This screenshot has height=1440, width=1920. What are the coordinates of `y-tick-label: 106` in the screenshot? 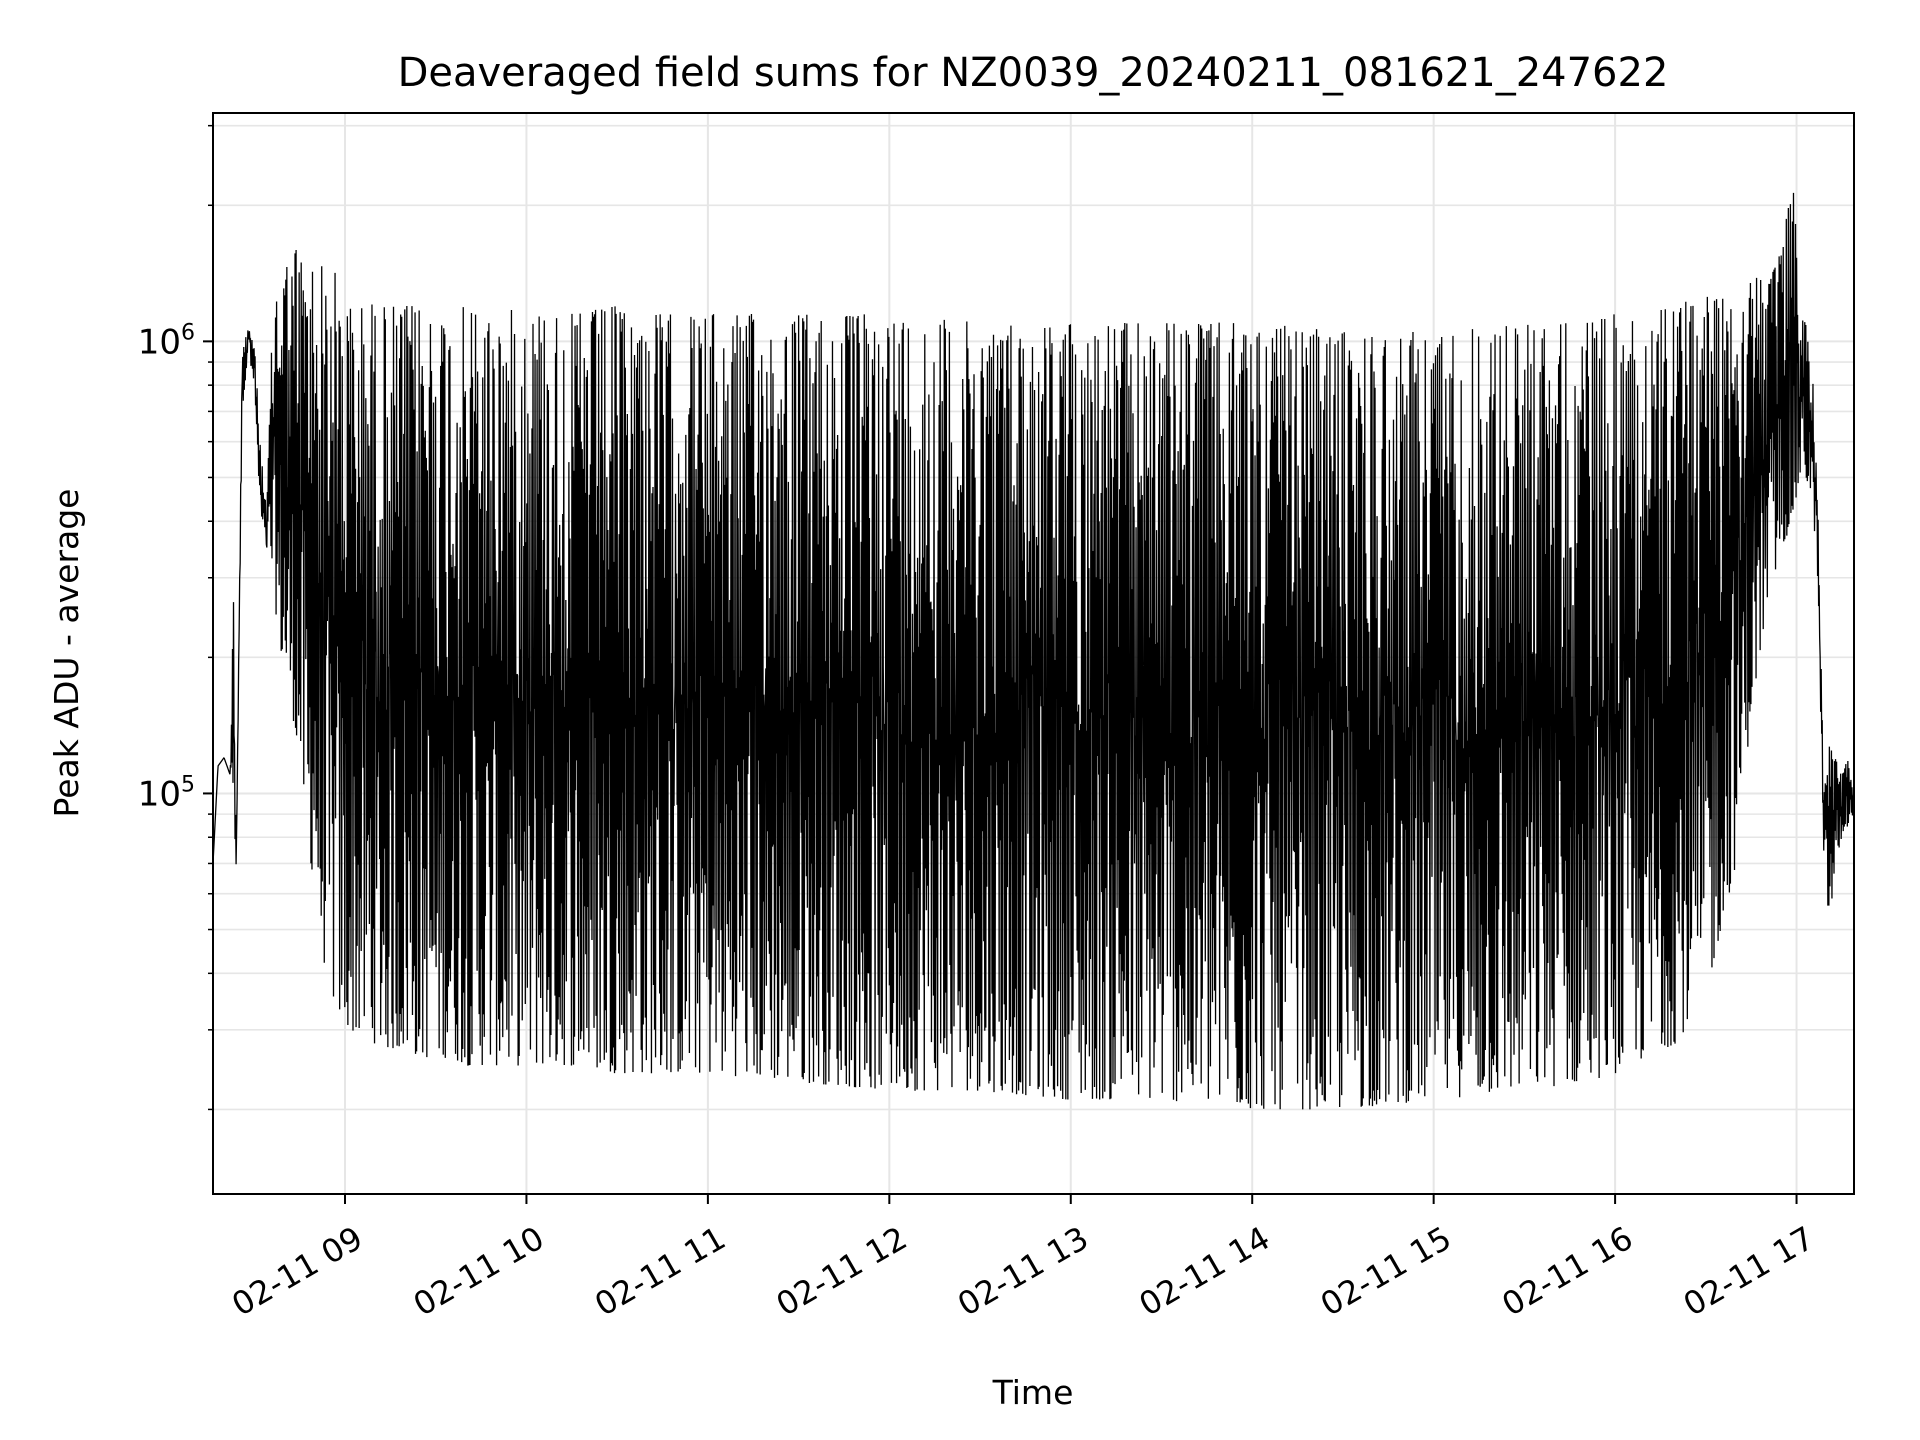 It's located at (166, 341).